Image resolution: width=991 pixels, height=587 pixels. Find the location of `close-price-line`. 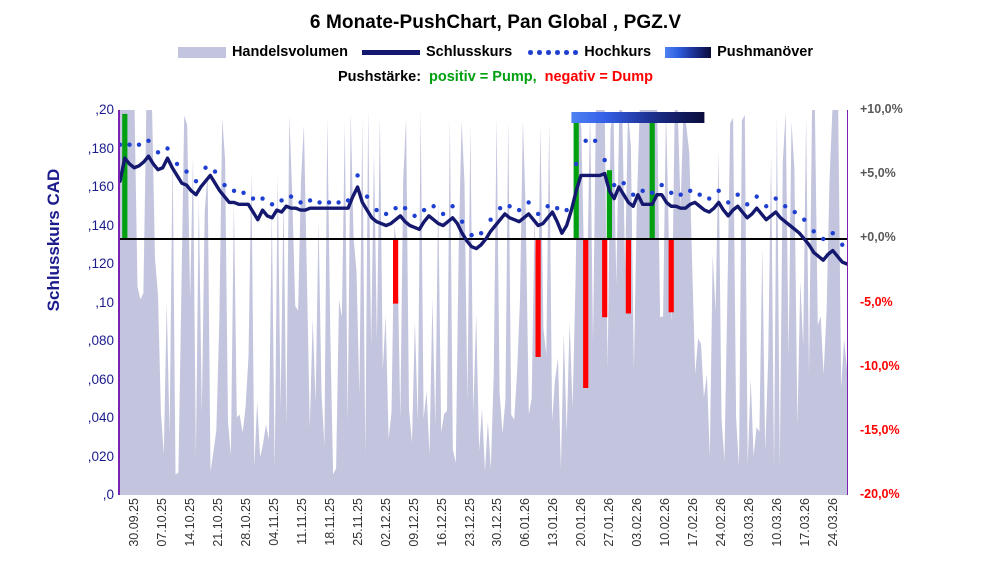

close-price-line is located at coordinates (483, 210).